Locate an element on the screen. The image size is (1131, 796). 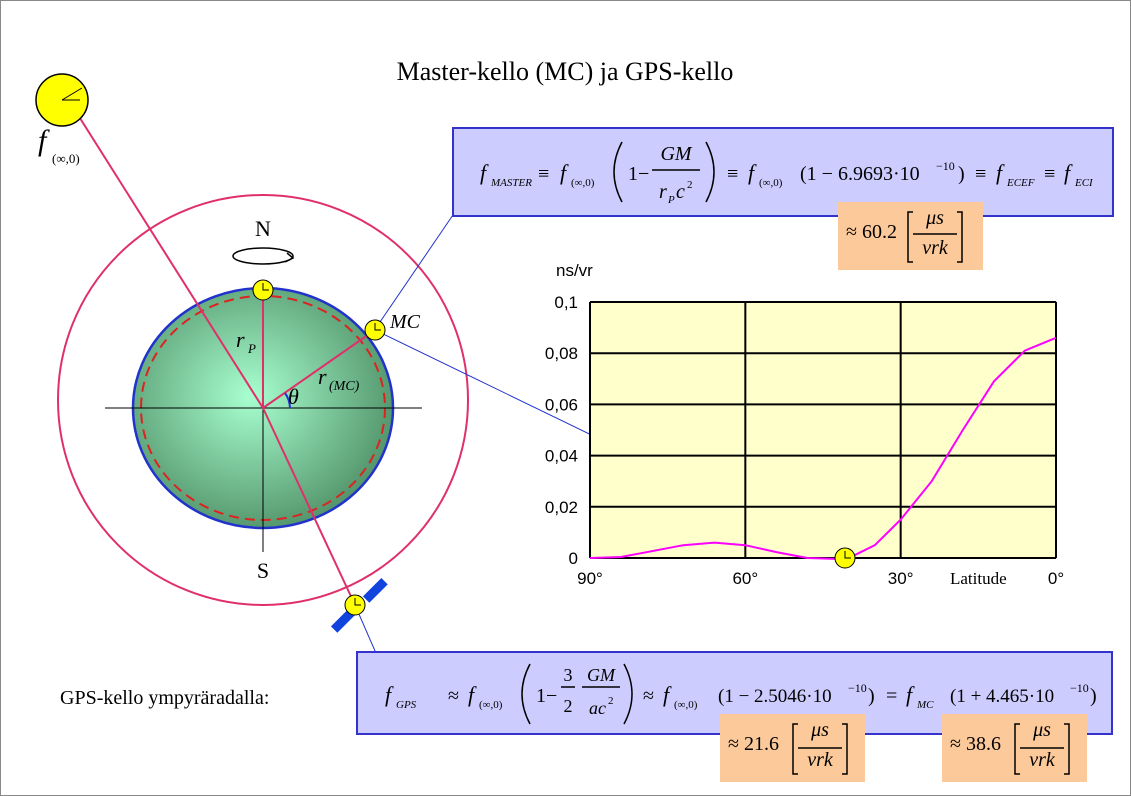
label: θ is located at coordinates (293, 396).